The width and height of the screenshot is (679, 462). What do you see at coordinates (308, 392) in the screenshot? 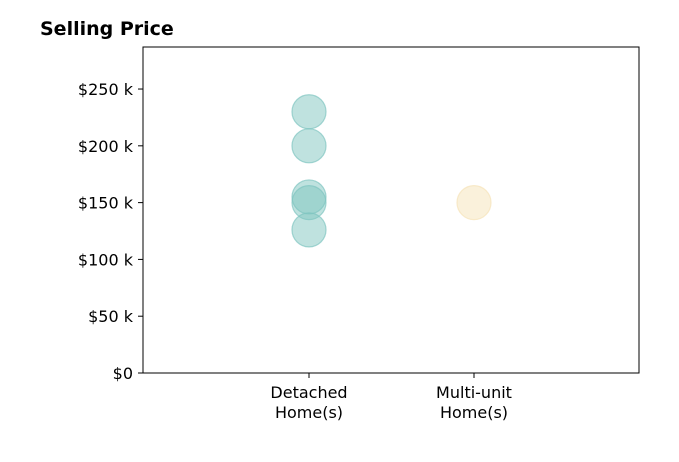
I see `x-category-label-line: Detached` at bounding box center [308, 392].